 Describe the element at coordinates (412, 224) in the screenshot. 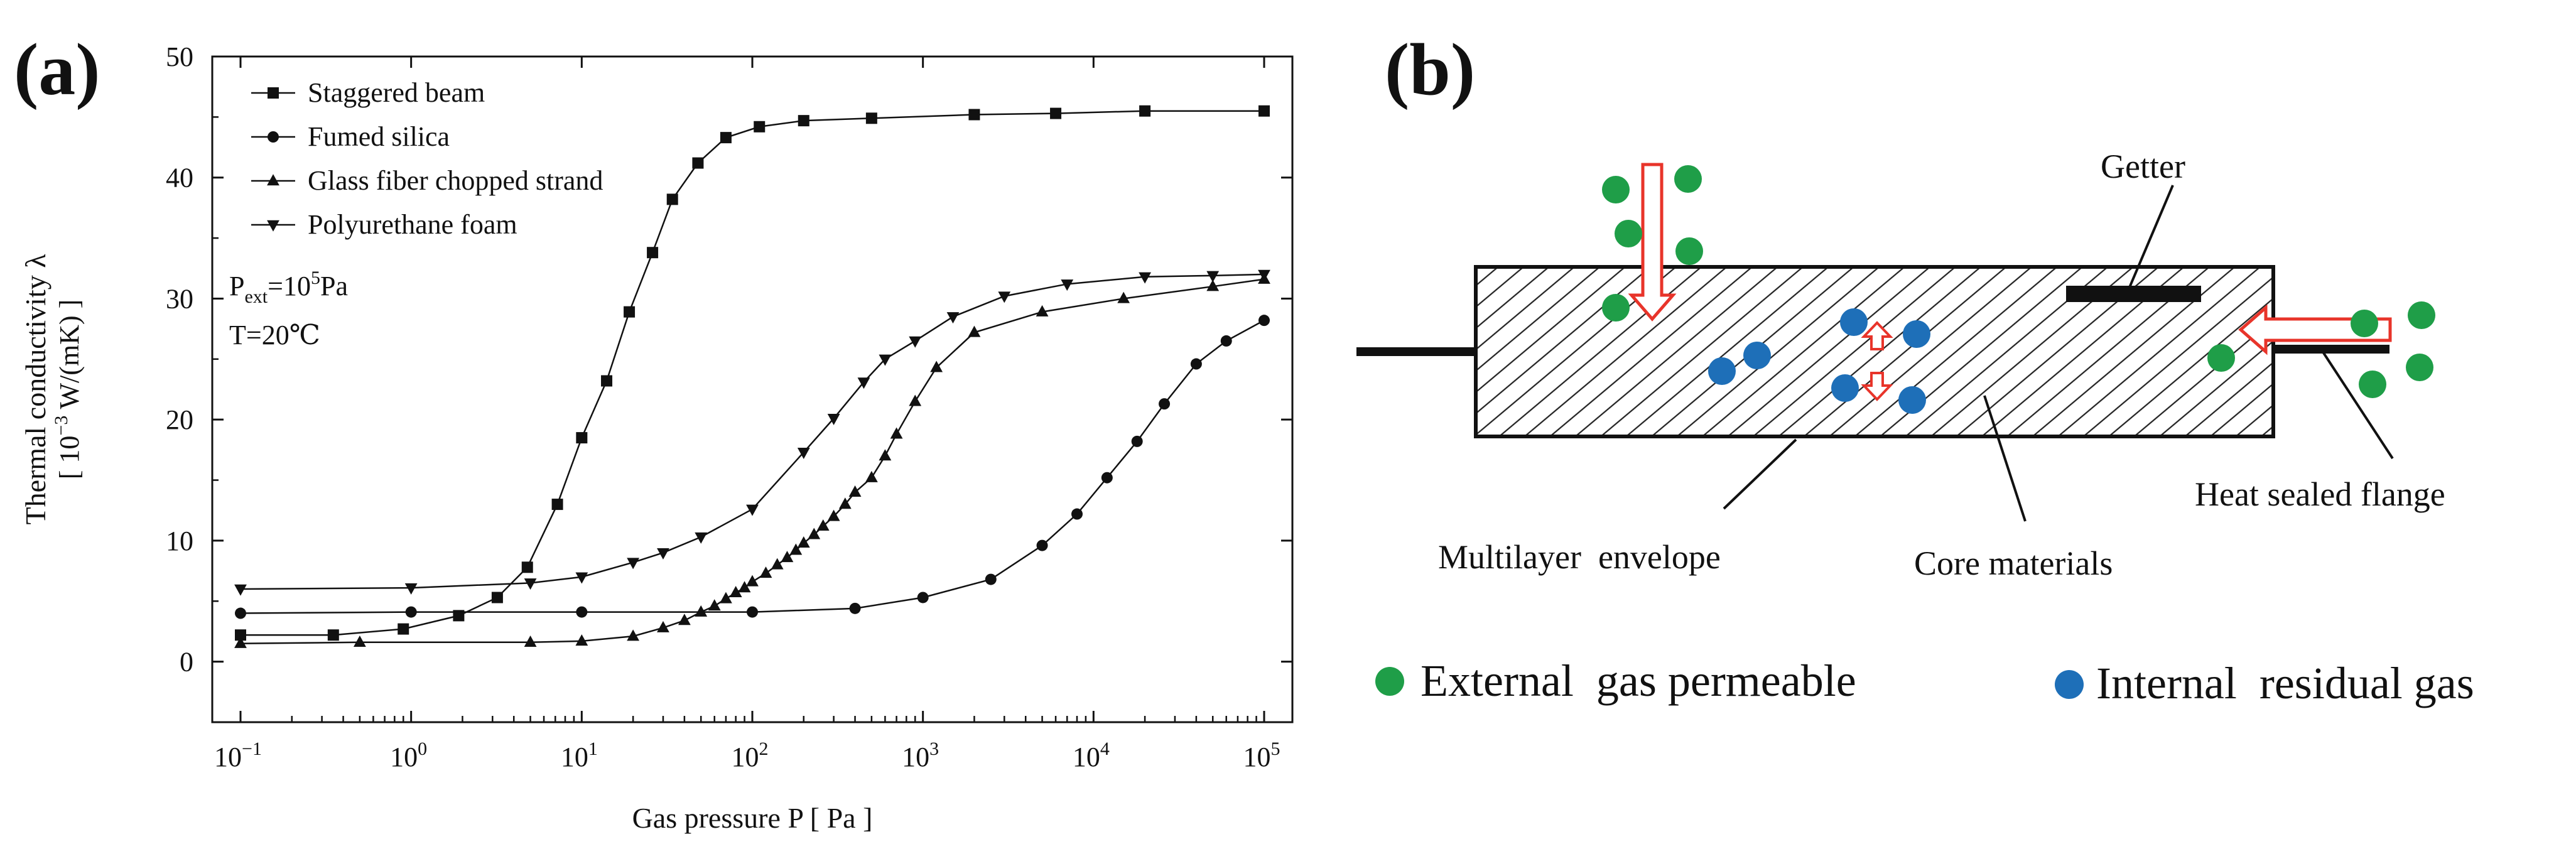

I see `legend-entry-polyurethane-foam: Polyurethane foam` at that location.